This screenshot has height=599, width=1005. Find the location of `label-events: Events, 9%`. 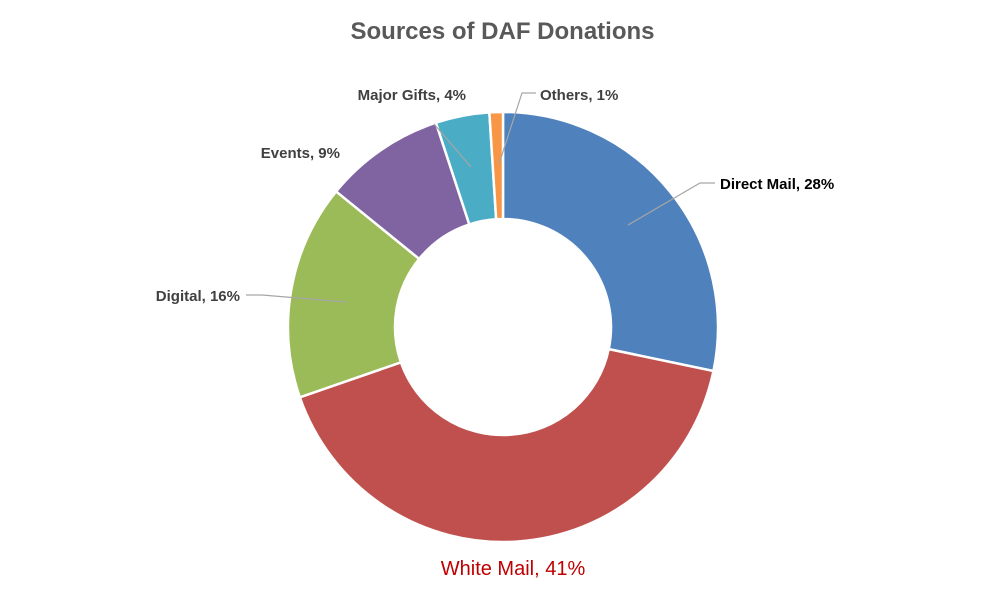

label-events: Events, 9% is located at coordinates (300, 153).